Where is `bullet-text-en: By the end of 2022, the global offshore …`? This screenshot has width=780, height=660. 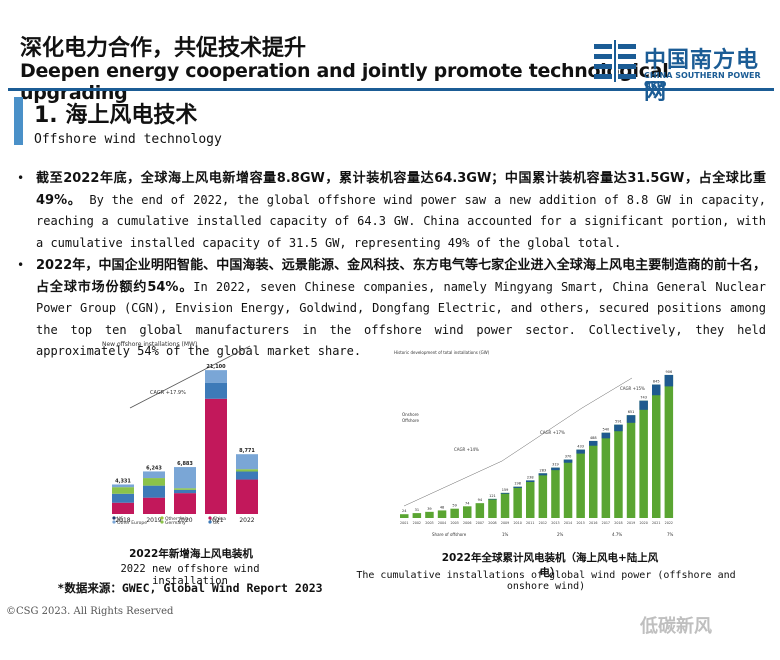 bullet-text-en: By the end of 2022, the global offshore … is located at coordinates (401, 221).